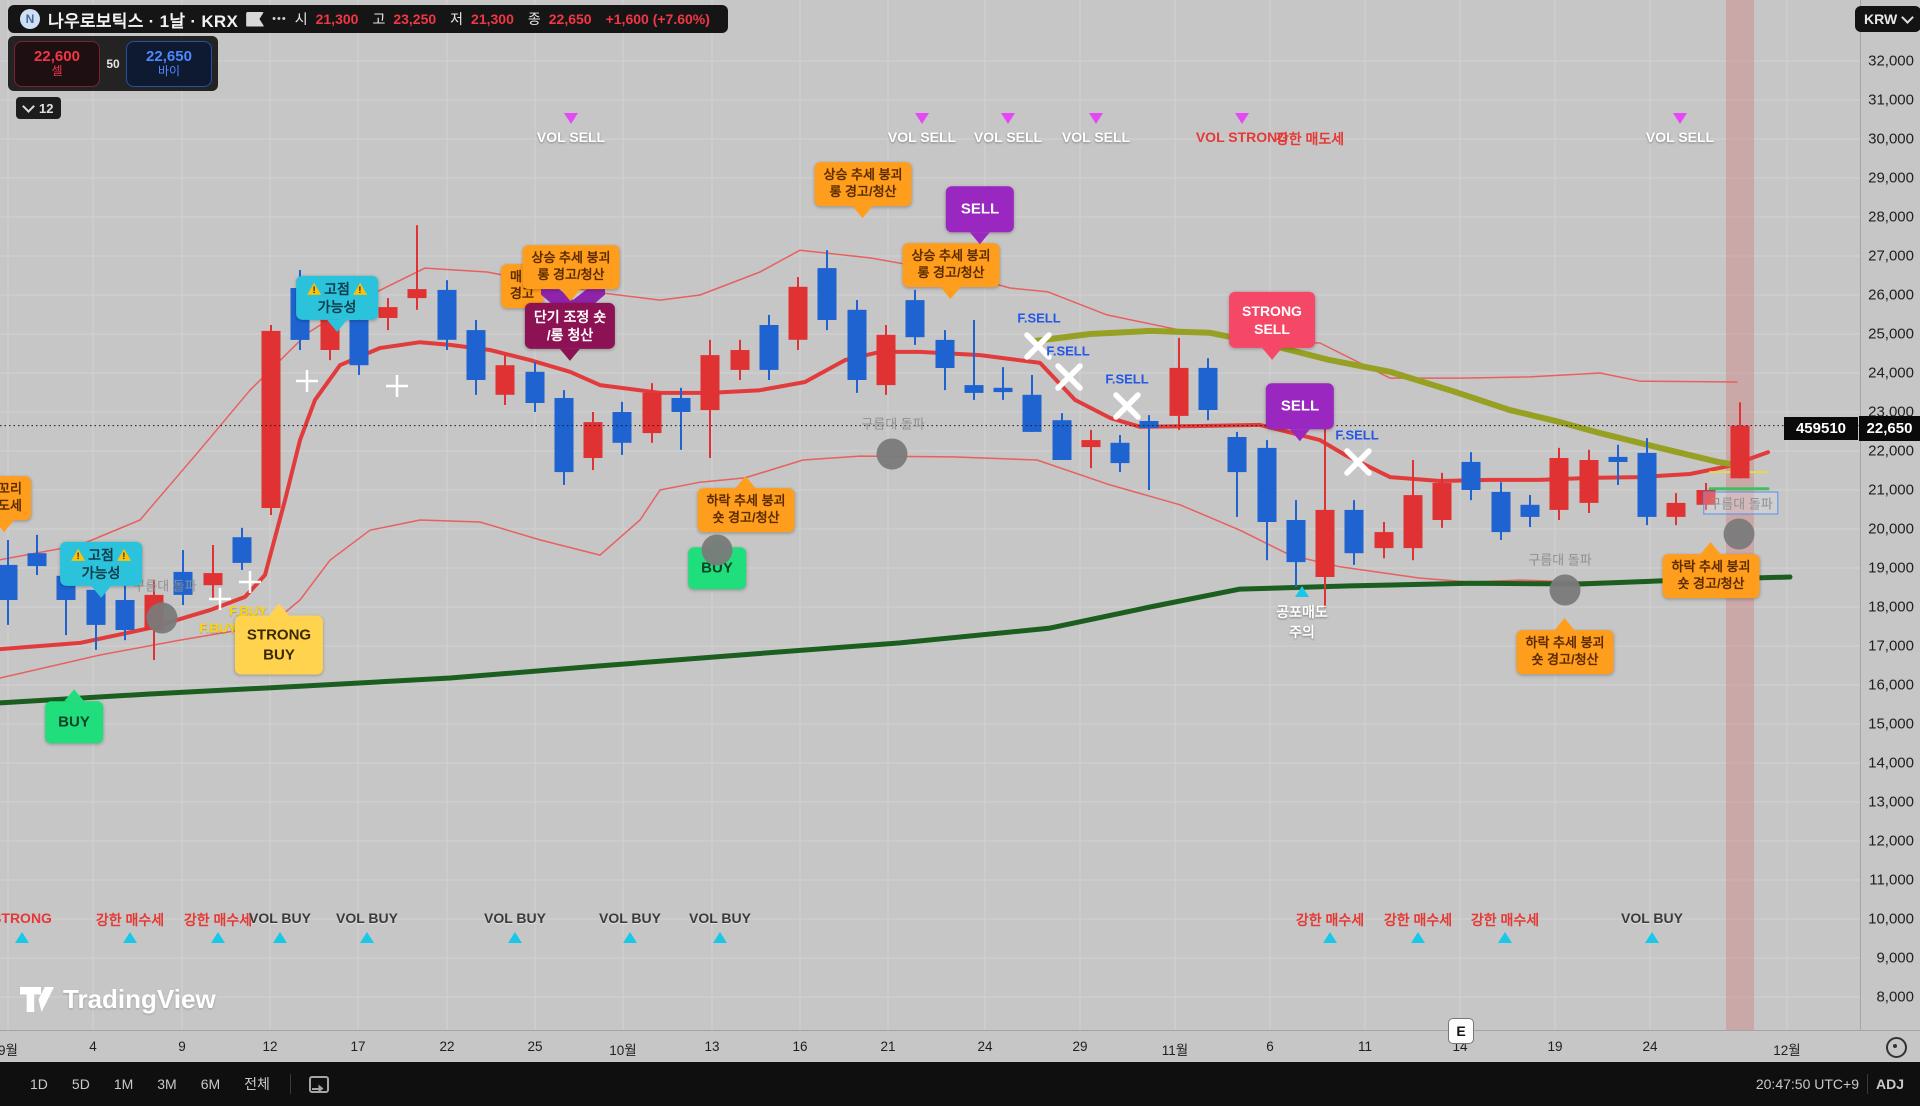 This screenshot has width=1920, height=1106. I want to click on time-axis: 9월 4 9 12 17 22 25 10월 13 16 21 24 29 11월 6 11 14 19 24 12월, so click(960, 1046).